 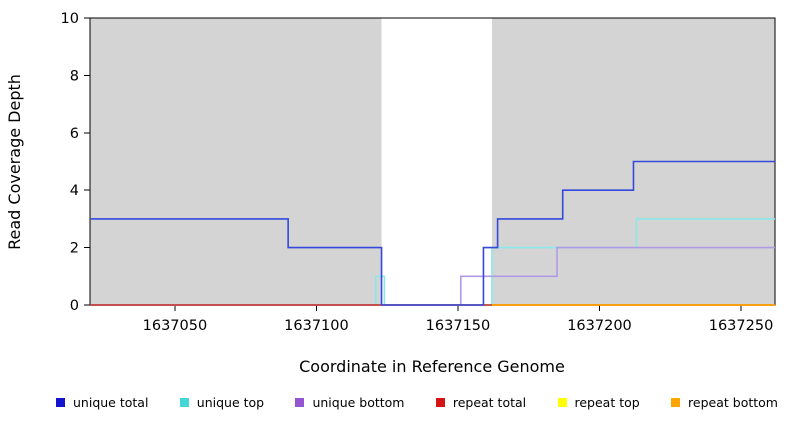 What do you see at coordinates (70, 19) in the screenshot?
I see `y-tick-label: 10` at bounding box center [70, 19].